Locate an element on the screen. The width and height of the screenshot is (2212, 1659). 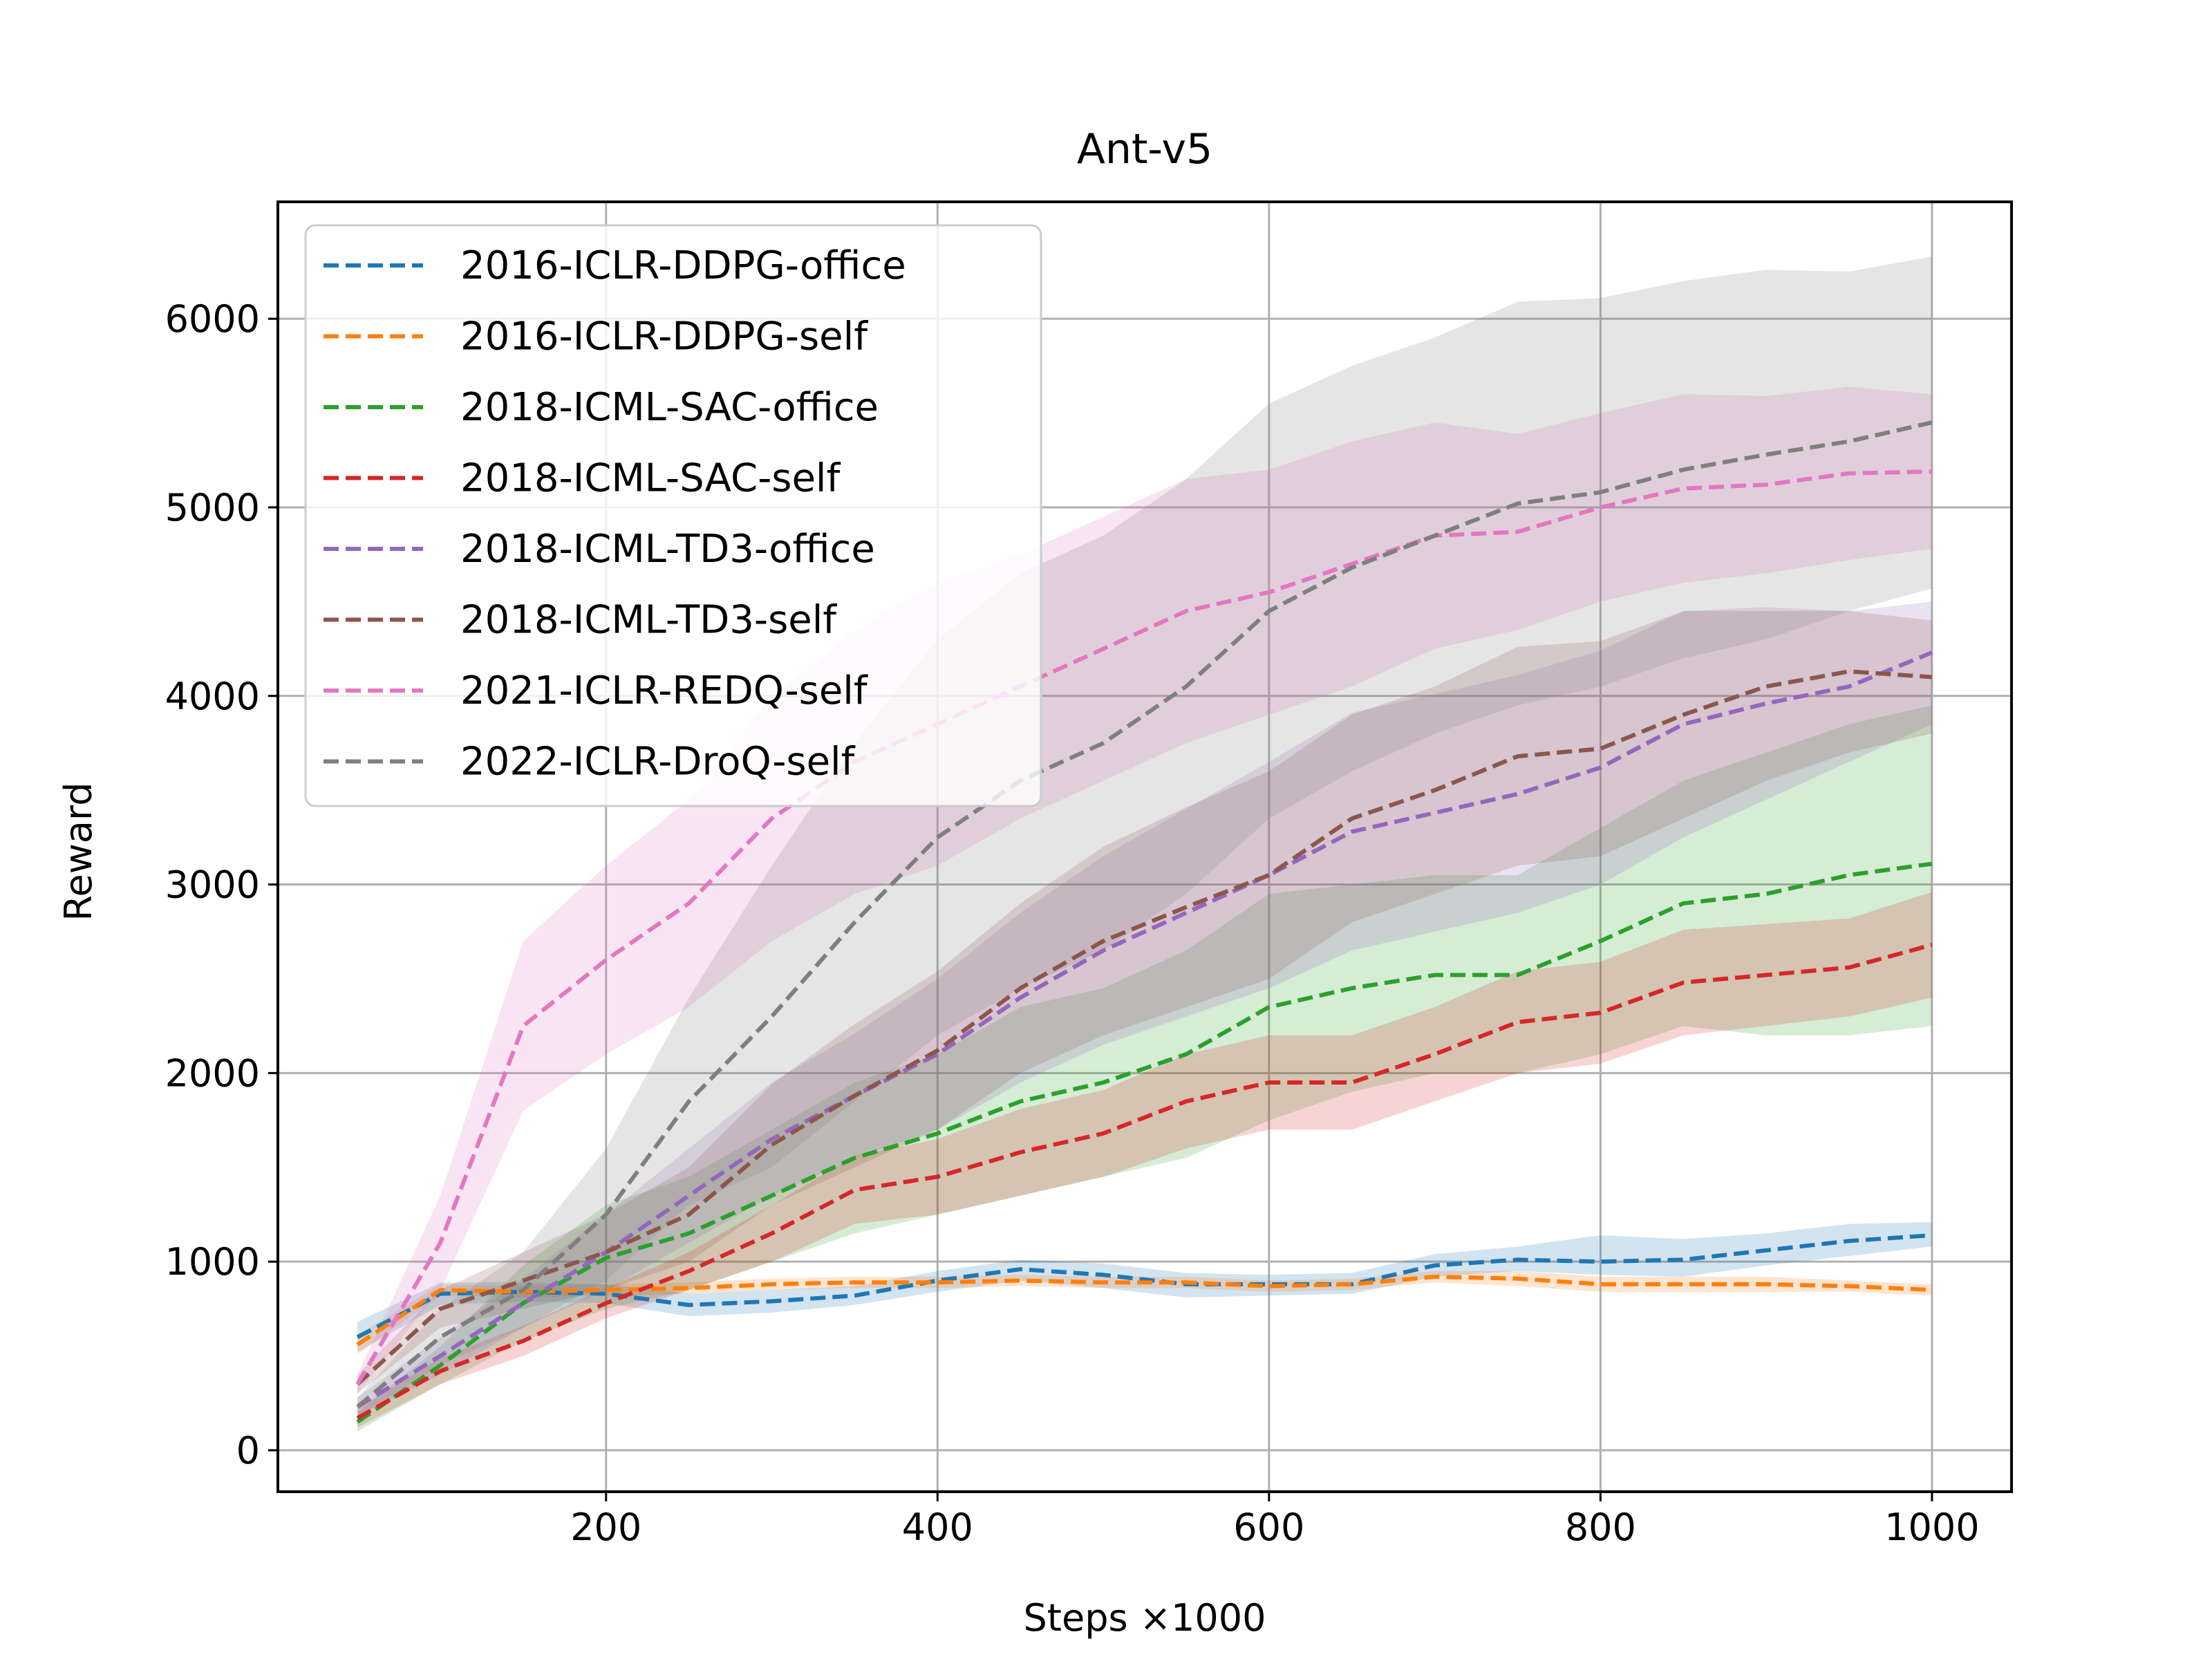
y-tick-label: 3000 is located at coordinates (212, 885).